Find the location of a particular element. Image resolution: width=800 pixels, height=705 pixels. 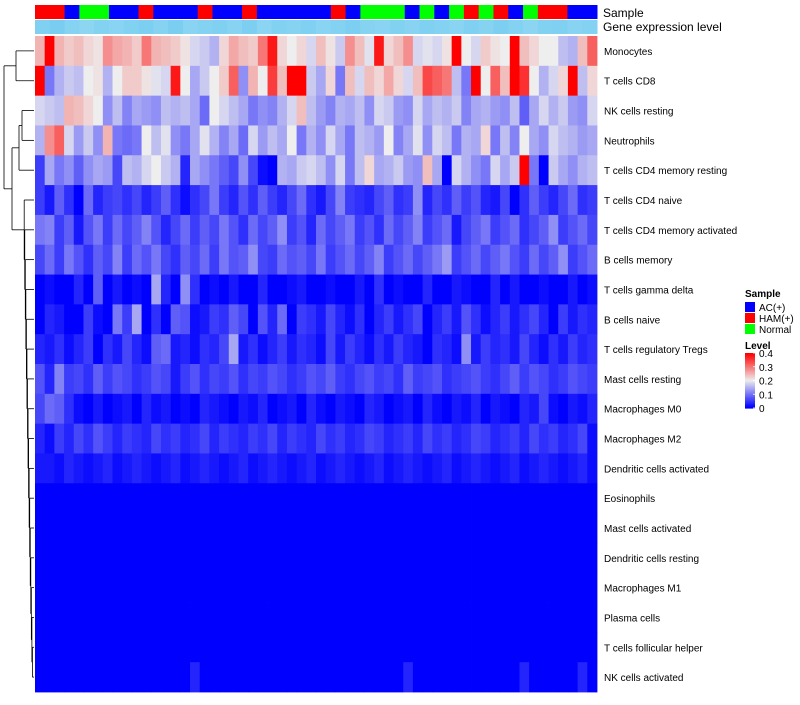

row-label: T cells CD4 naive is located at coordinates (643, 201).